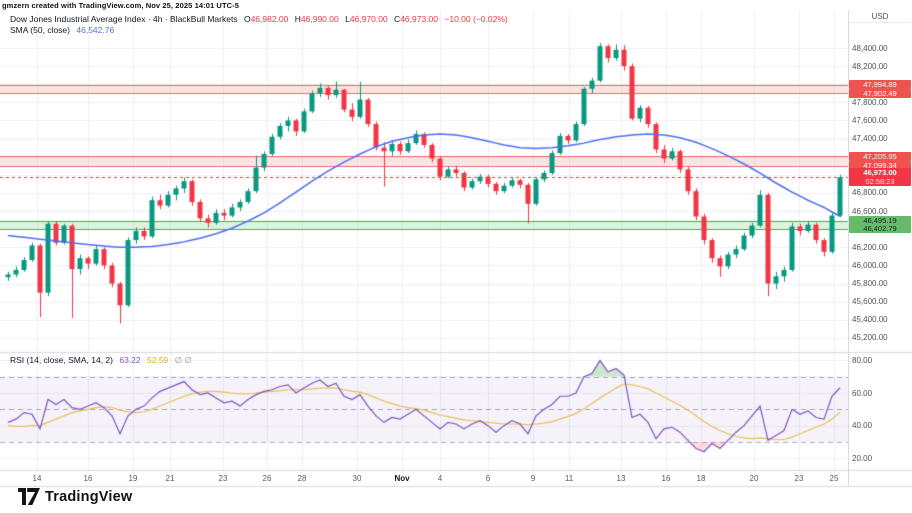  I want to click on badge-price: 47,205.95, so click(880, 156).